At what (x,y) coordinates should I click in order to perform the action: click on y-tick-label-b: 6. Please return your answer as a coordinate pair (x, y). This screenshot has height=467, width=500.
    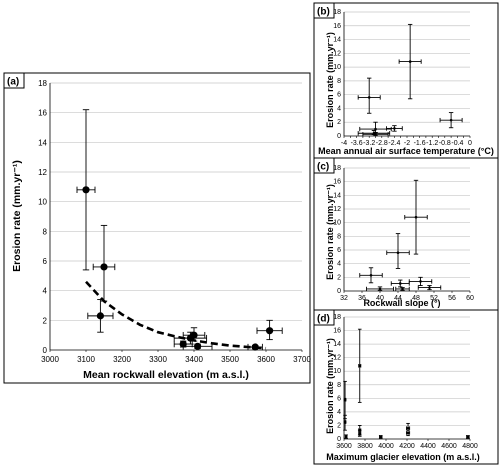
    Looking at the image, I should click on (339, 95).